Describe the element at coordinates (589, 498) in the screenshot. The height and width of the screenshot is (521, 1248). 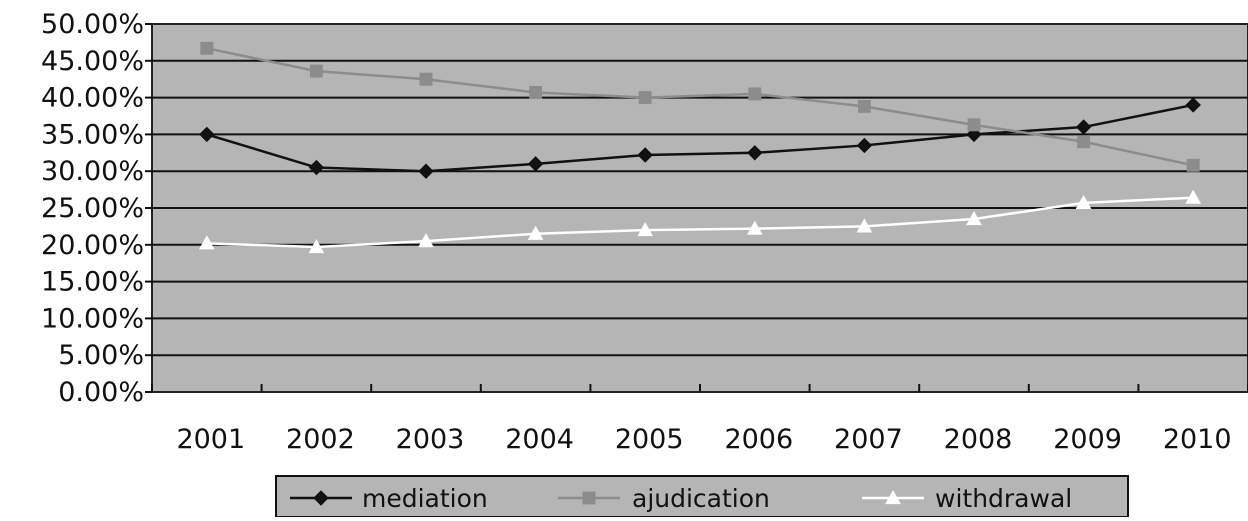
I see `legend-marker-ajudication` at that location.